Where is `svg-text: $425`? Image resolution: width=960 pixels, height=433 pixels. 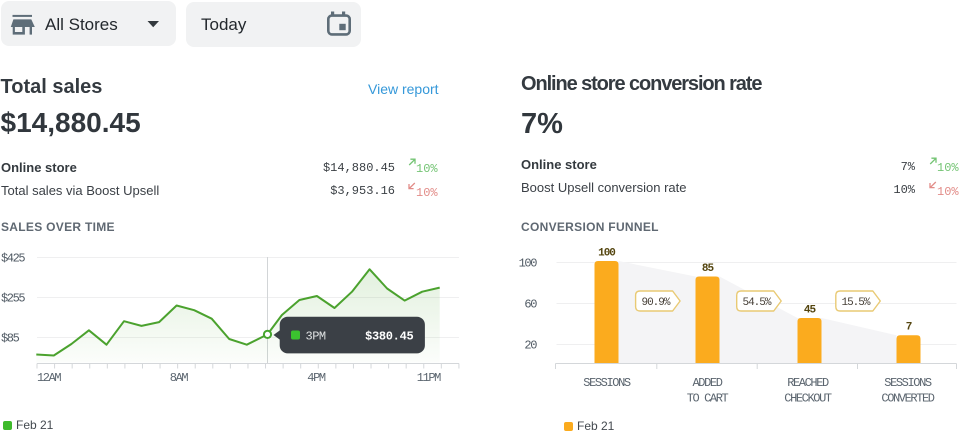 svg-text: $425 is located at coordinates (13, 259).